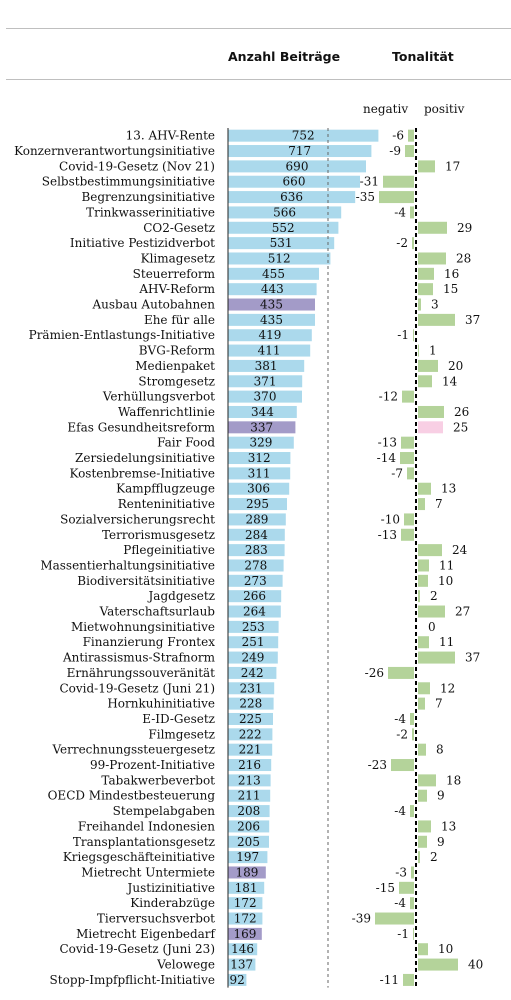 The height and width of the screenshot is (1000, 511). Describe the element at coordinates (148, 872) in the screenshot. I see `category-label: Mietrecht Untermiete` at that location.